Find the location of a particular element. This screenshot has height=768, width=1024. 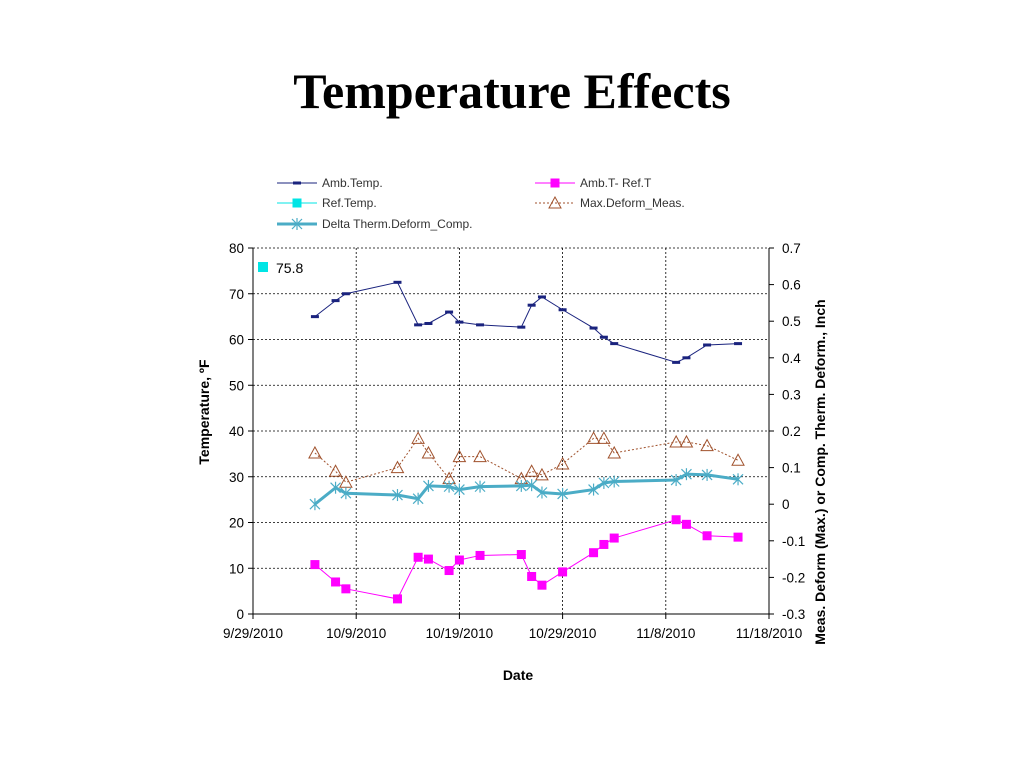

x-tick-label: 10/29/2010 is located at coordinates (563, 633).